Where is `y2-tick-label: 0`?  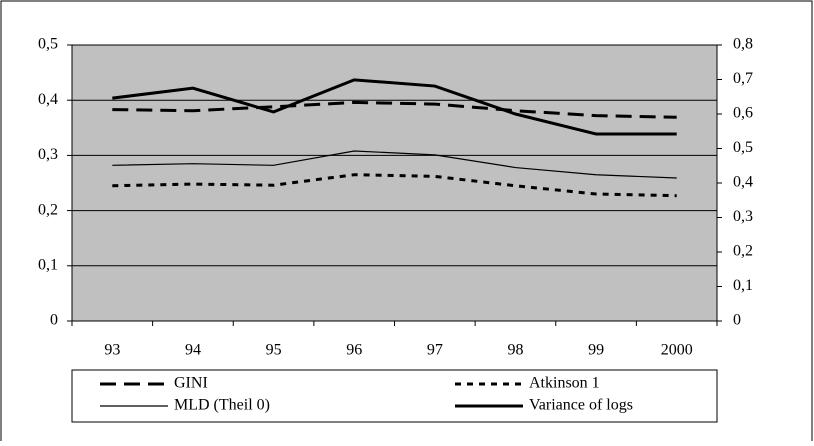 y2-tick-label: 0 is located at coordinates (737, 320).